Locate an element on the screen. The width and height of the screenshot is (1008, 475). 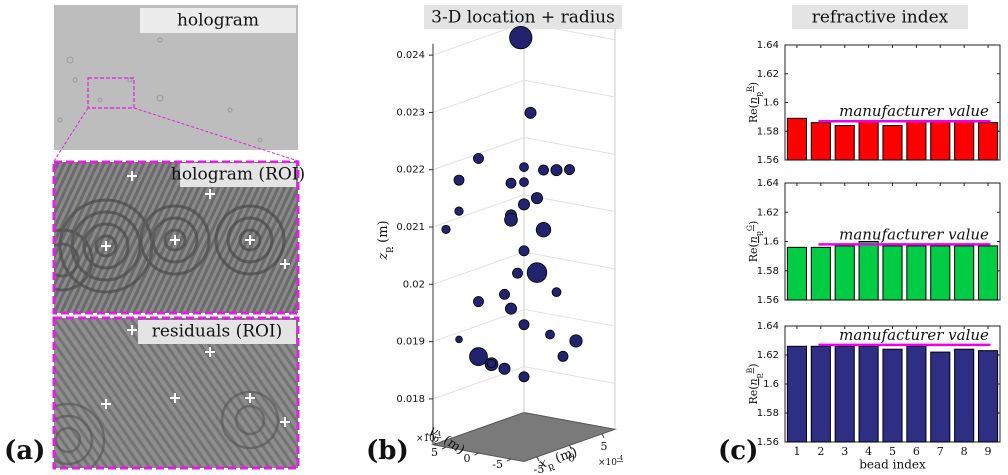
bead-markers is located at coordinates (195, 299).